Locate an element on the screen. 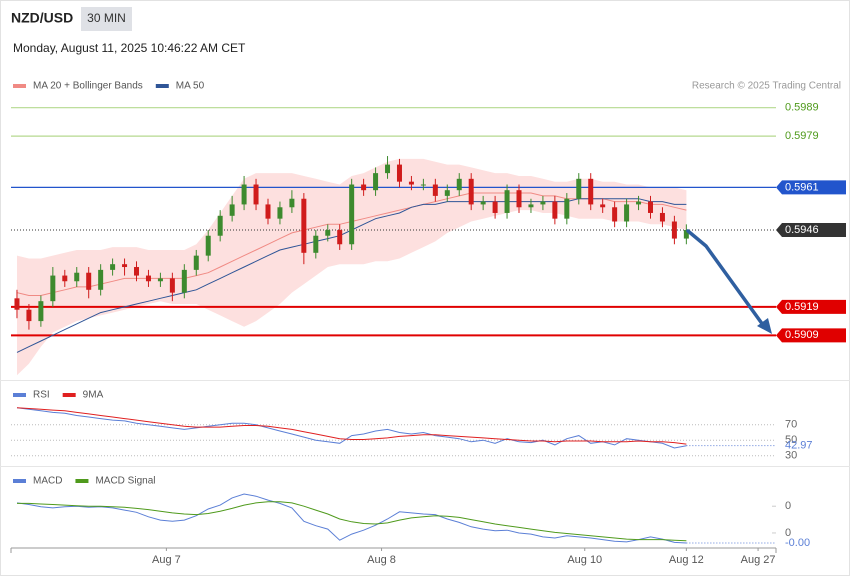 The width and height of the screenshot is (850, 576). price-tag-label: 0.5961 is located at coordinates (802, 187).